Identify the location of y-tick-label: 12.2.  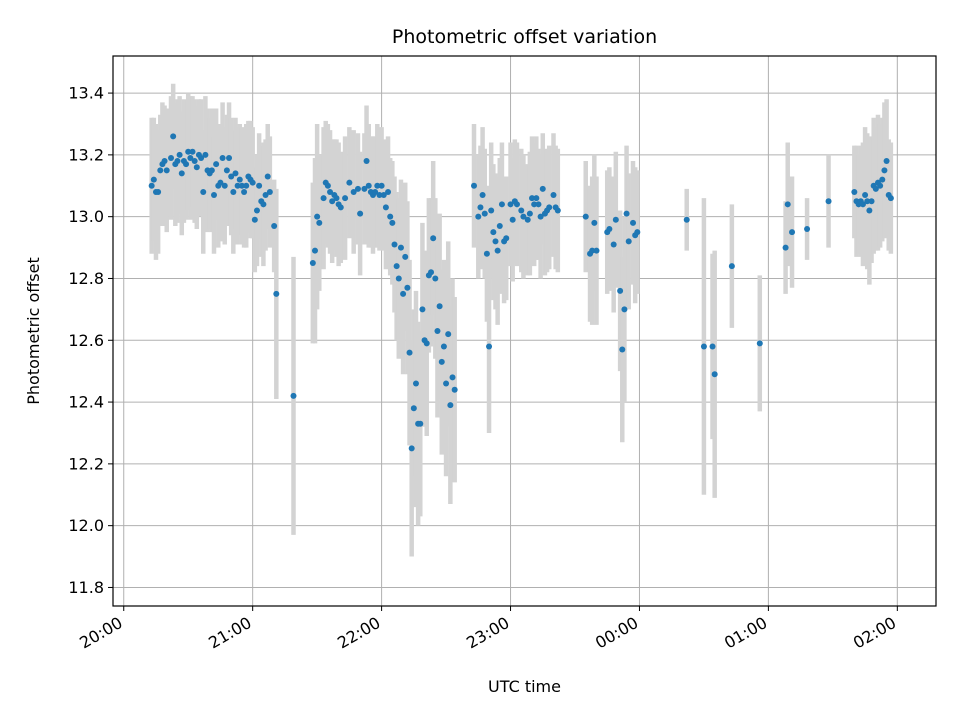
(86, 463).